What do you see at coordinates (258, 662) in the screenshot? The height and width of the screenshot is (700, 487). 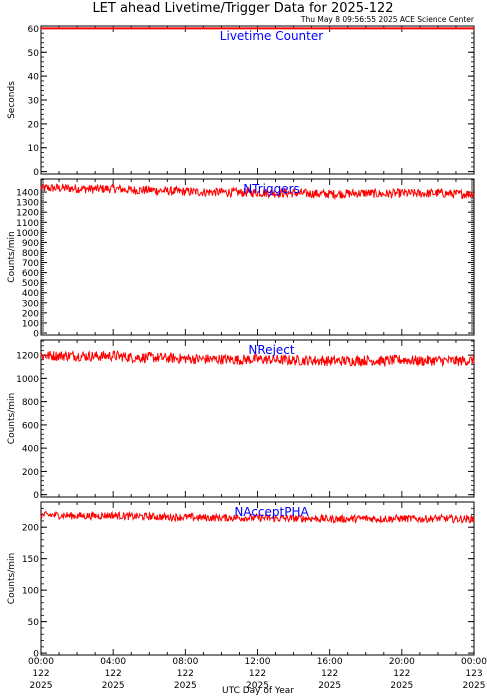 I see `x-tick-label-time: 12:00` at bounding box center [258, 662].